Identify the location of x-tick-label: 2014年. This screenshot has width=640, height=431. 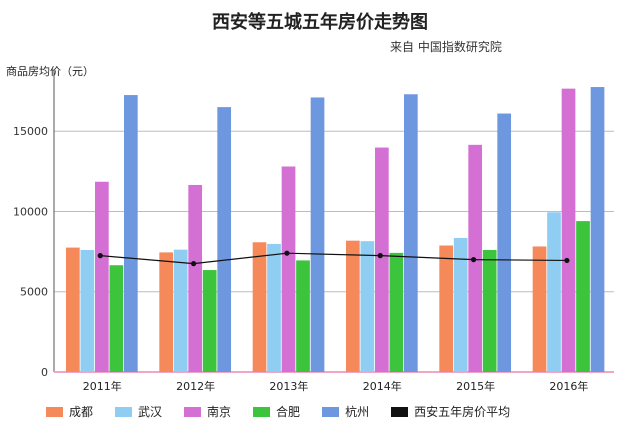
(382, 386).